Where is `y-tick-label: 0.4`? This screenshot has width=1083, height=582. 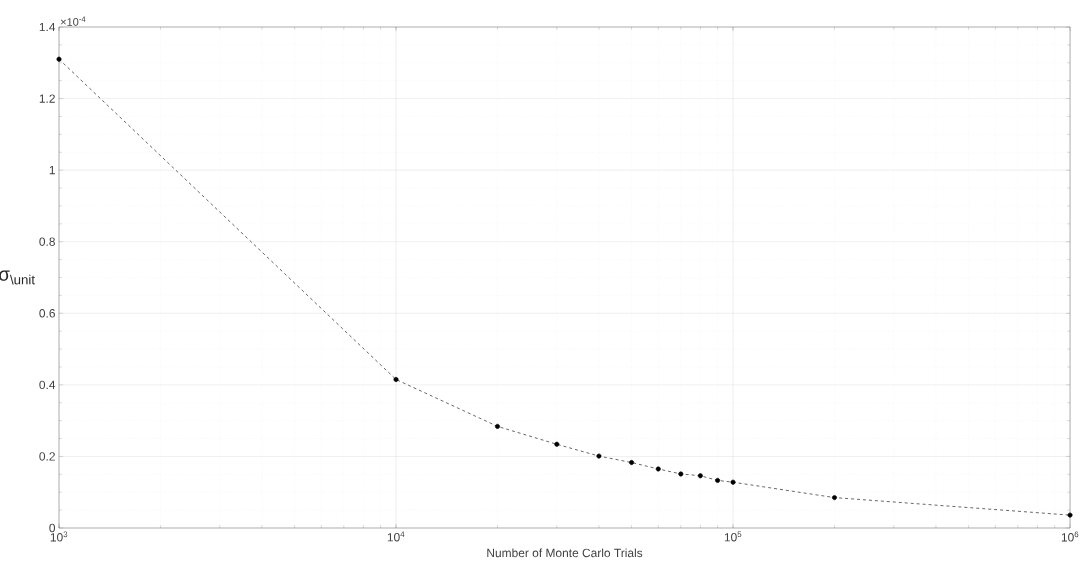 y-tick-label: 0.4 is located at coordinates (47, 385).